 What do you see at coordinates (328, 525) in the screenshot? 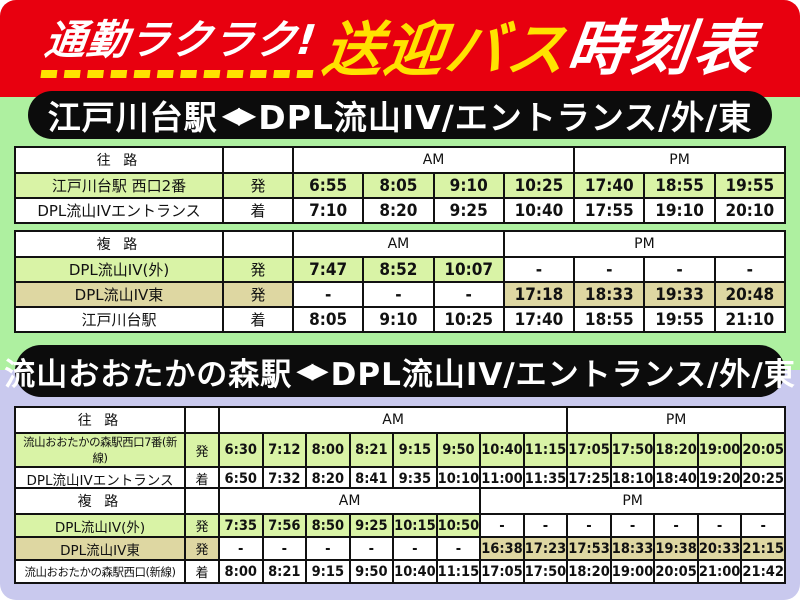
I see `time-cell: 8:50` at bounding box center [328, 525].